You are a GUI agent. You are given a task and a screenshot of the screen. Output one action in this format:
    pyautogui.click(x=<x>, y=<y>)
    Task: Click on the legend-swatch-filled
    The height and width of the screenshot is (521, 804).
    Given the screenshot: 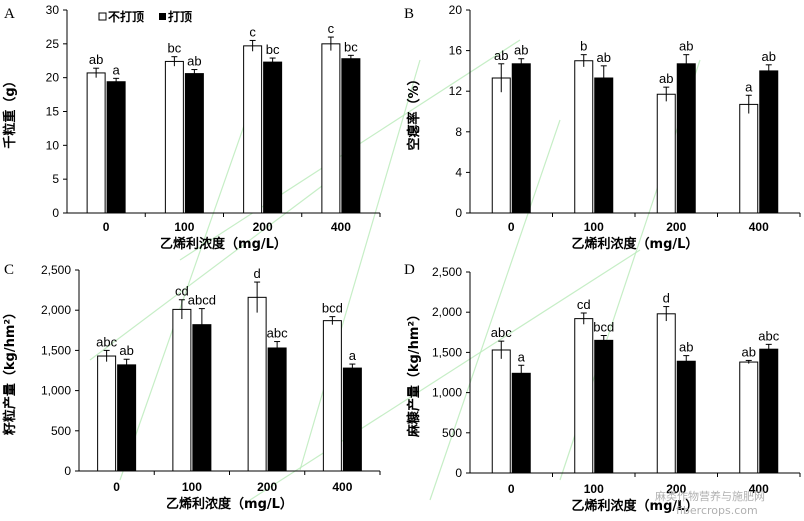 What is the action you would take?
    pyautogui.click(x=162, y=16)
    